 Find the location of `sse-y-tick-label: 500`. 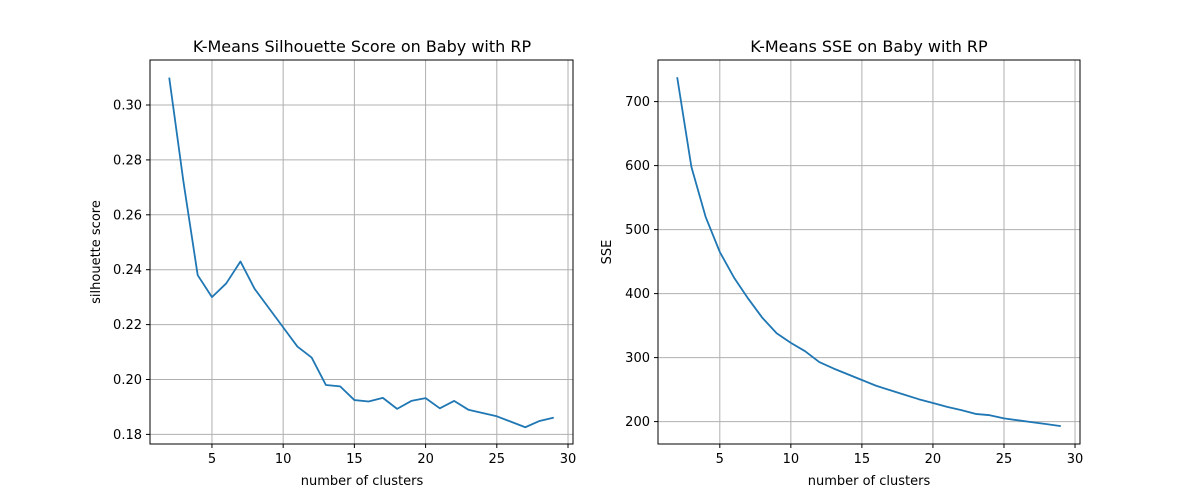

sse-y-tick-label: 500 is located at coordinates (637, 230).